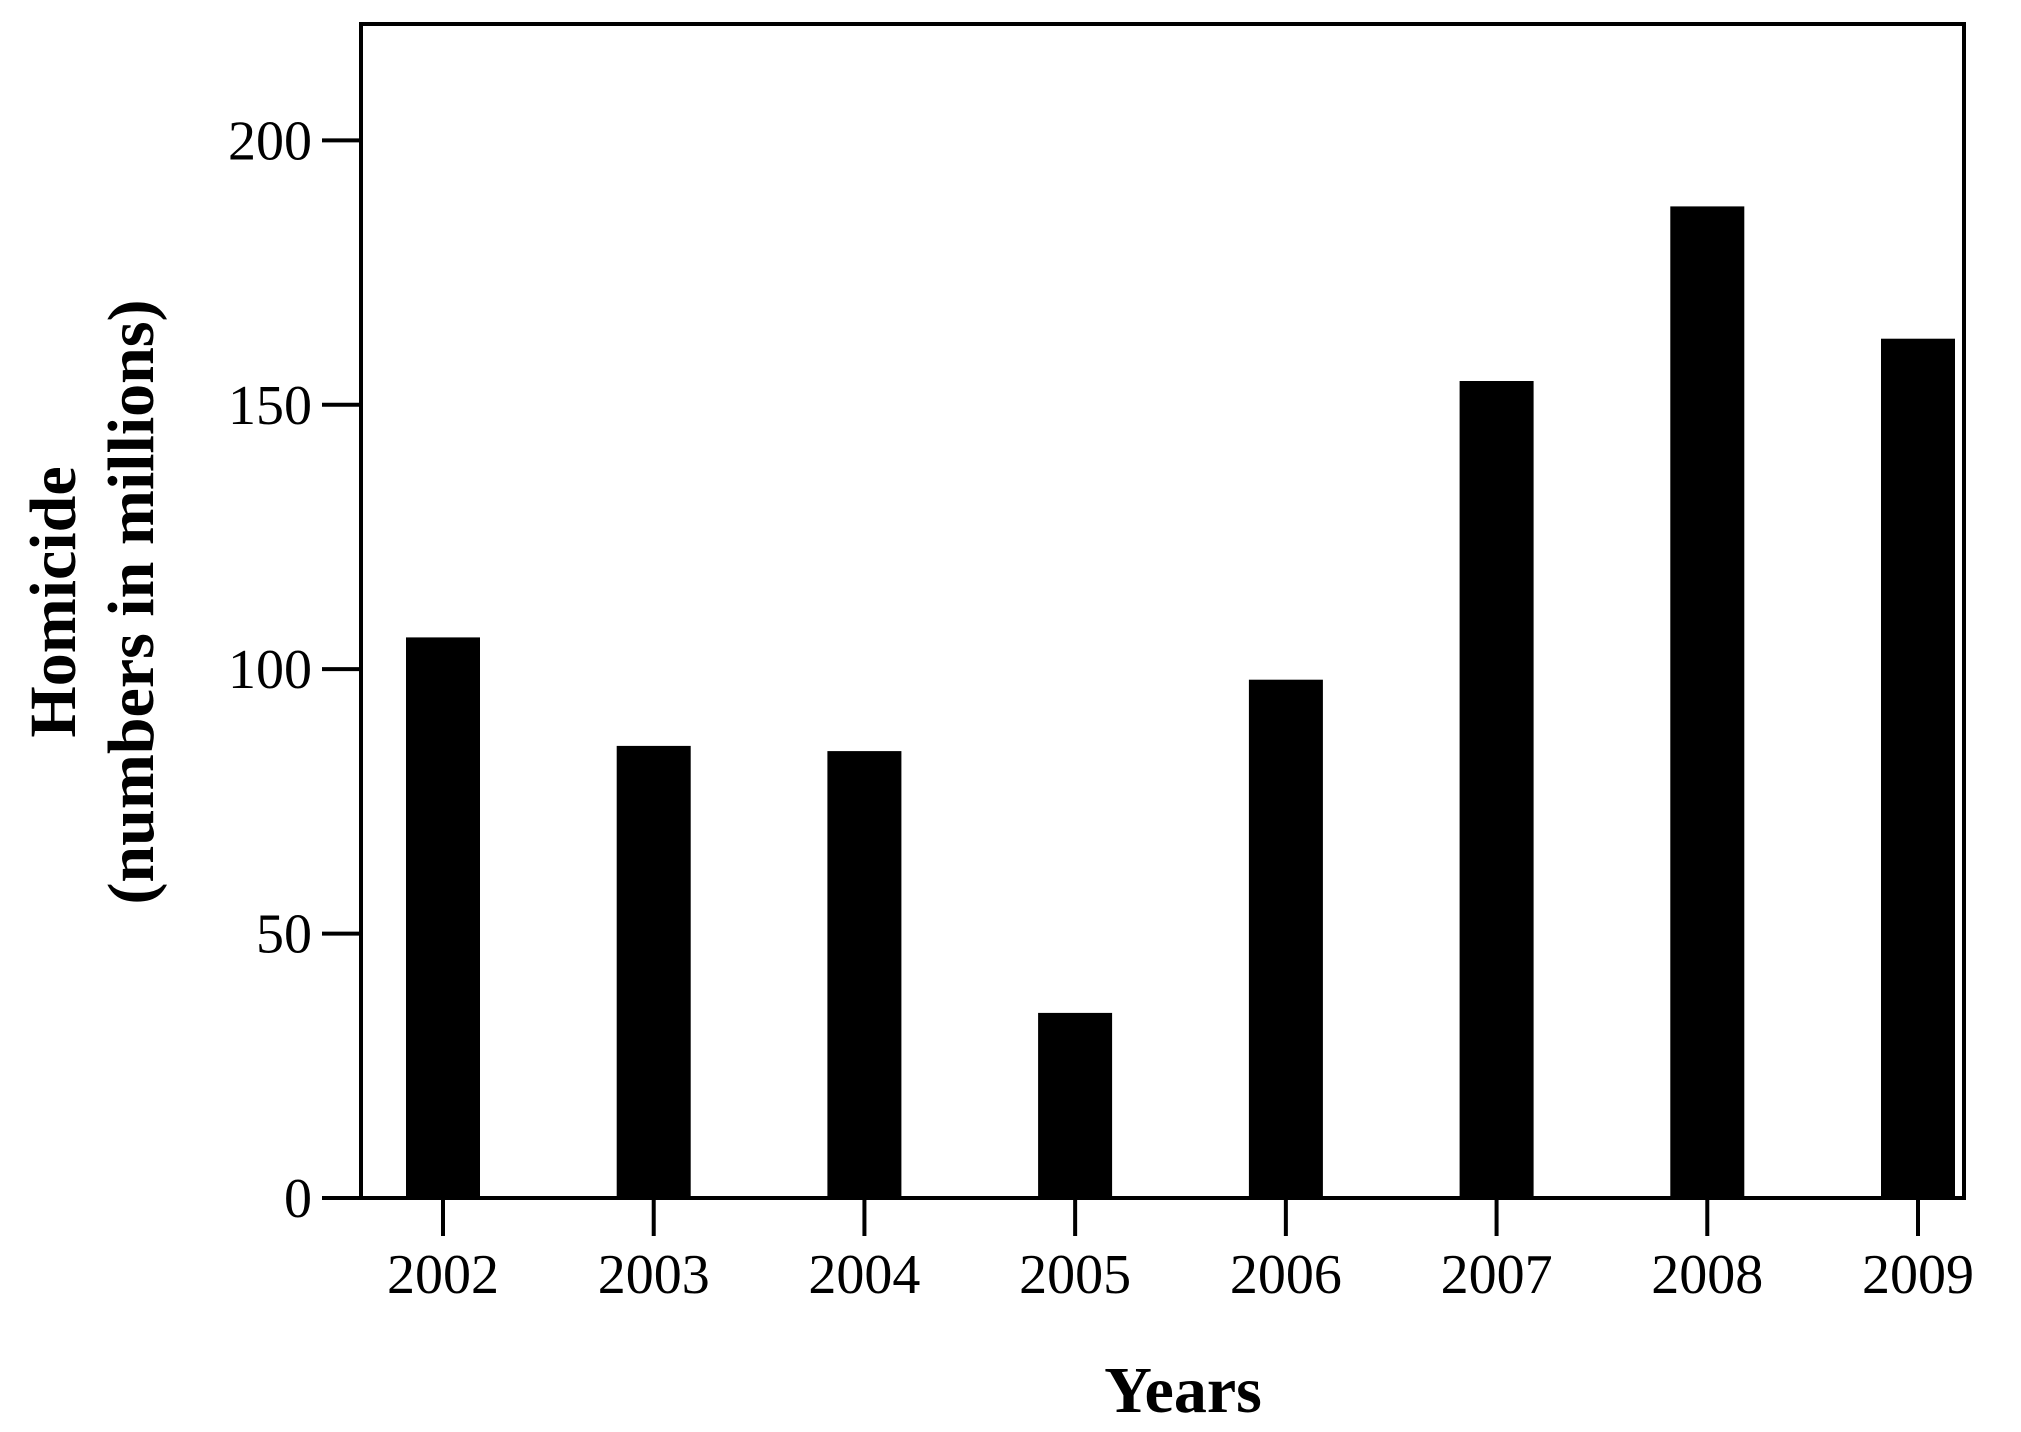 Image resolution: width=2021 pixels, height=1432 pixels. What do you see at coordinates (270, 141) in the screenshot?
I see `y-tick-label-200: 200` at bounding box center [270, 141].